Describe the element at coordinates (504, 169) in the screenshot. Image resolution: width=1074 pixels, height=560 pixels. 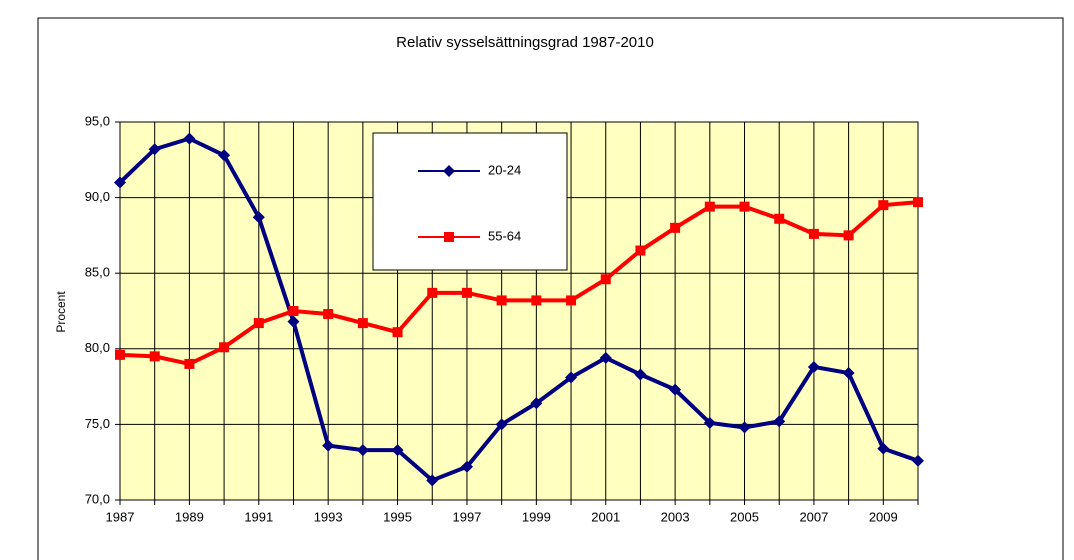
I see `legend-label: 20-24` at that location.